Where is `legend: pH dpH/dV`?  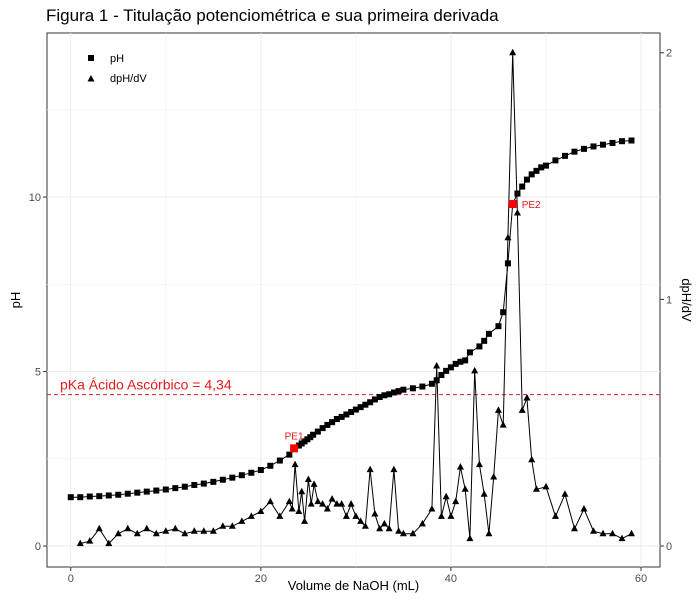
legend: pH dpH/dV is located at coordinates (117, 69).